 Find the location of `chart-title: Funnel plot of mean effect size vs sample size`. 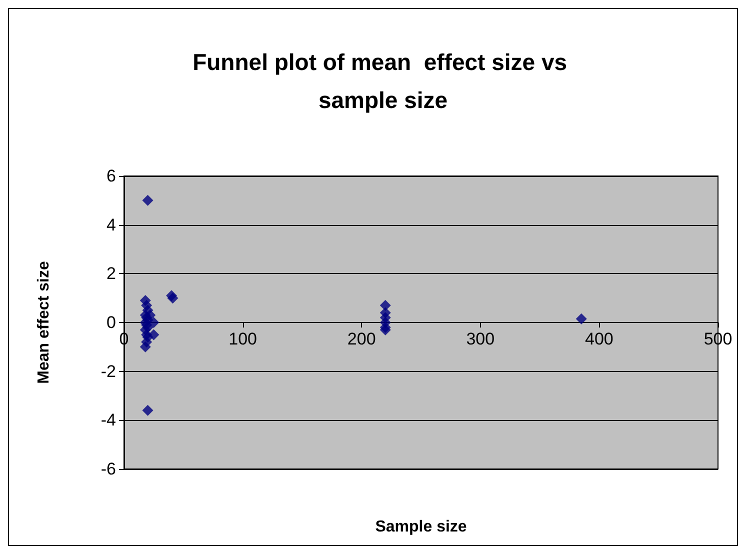

chart-title: Funnel plot of mean effect size vs sample size is located at coordinates (383, 81).